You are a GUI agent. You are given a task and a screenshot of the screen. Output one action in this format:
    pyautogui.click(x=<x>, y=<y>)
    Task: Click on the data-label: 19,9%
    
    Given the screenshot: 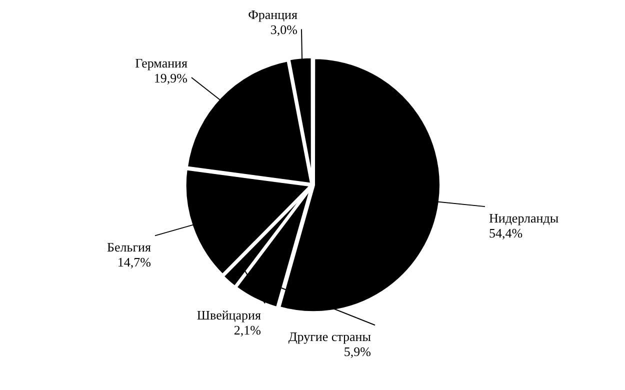 What is the action you would take?
    pyautogui.click(x=171, y=78)
    